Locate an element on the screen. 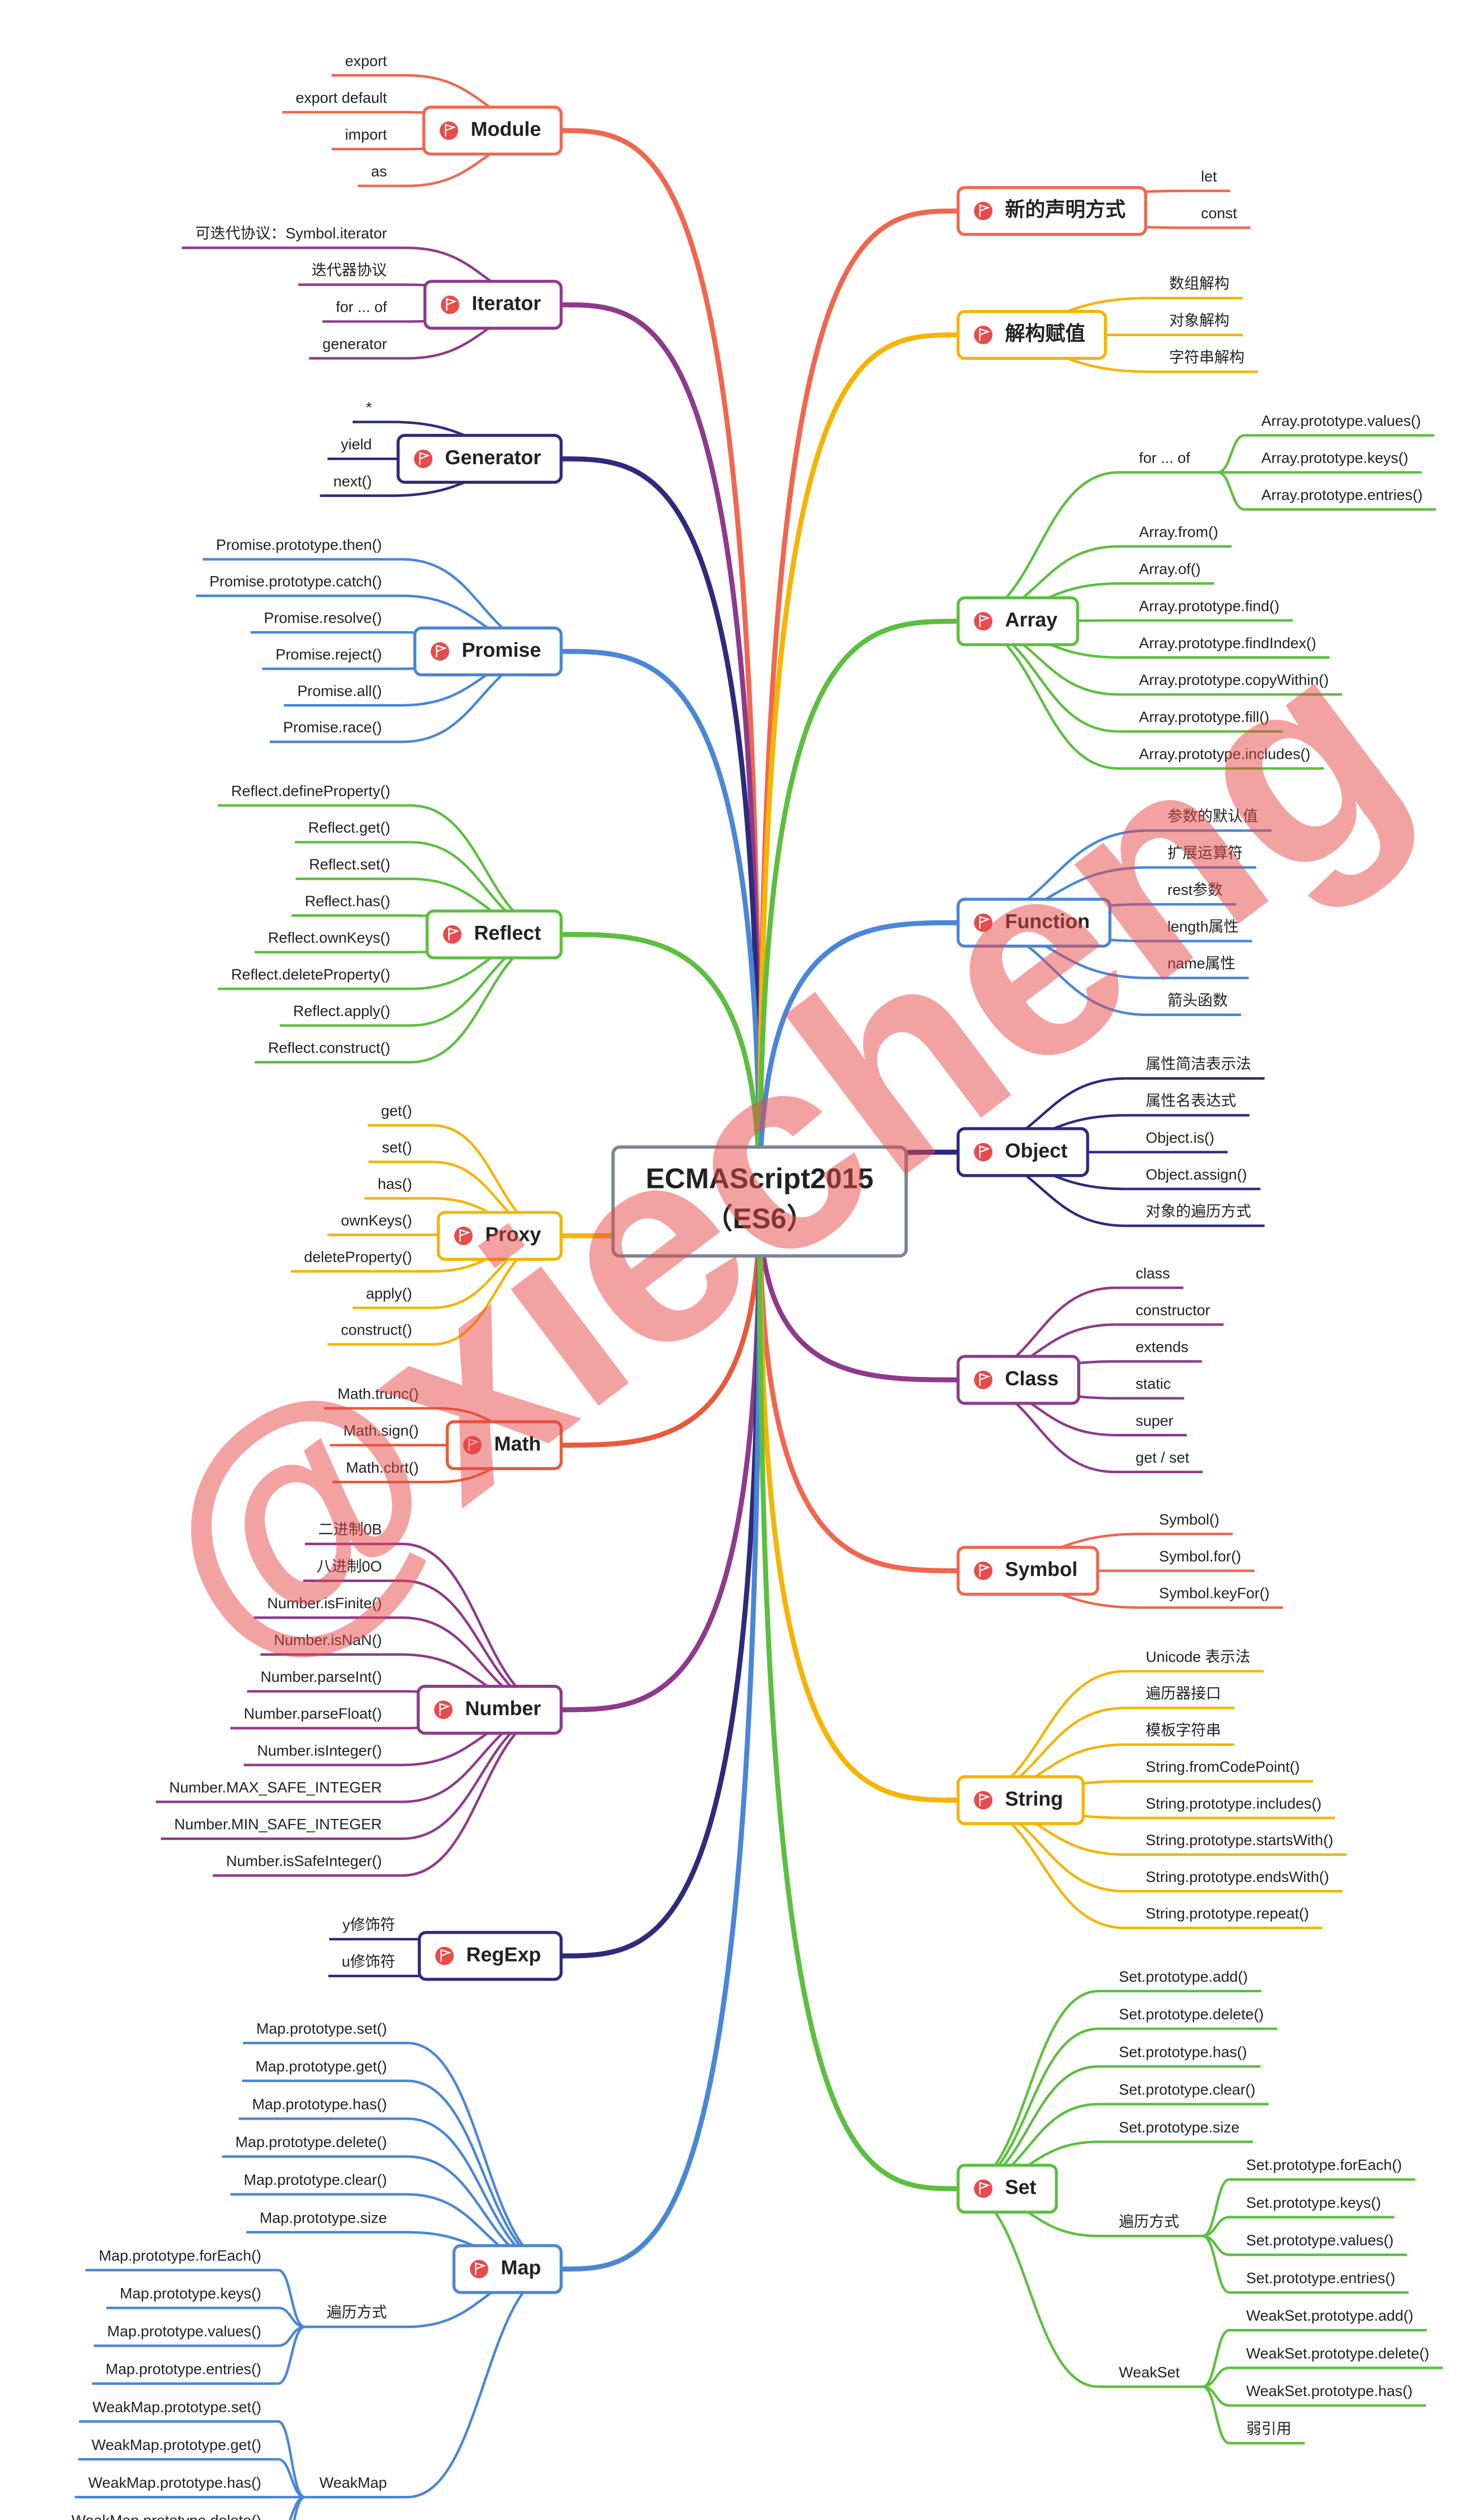 The image size is (1474, 2520). leaf-label: 箭头函数 is located at coordinates (1198, 1000).